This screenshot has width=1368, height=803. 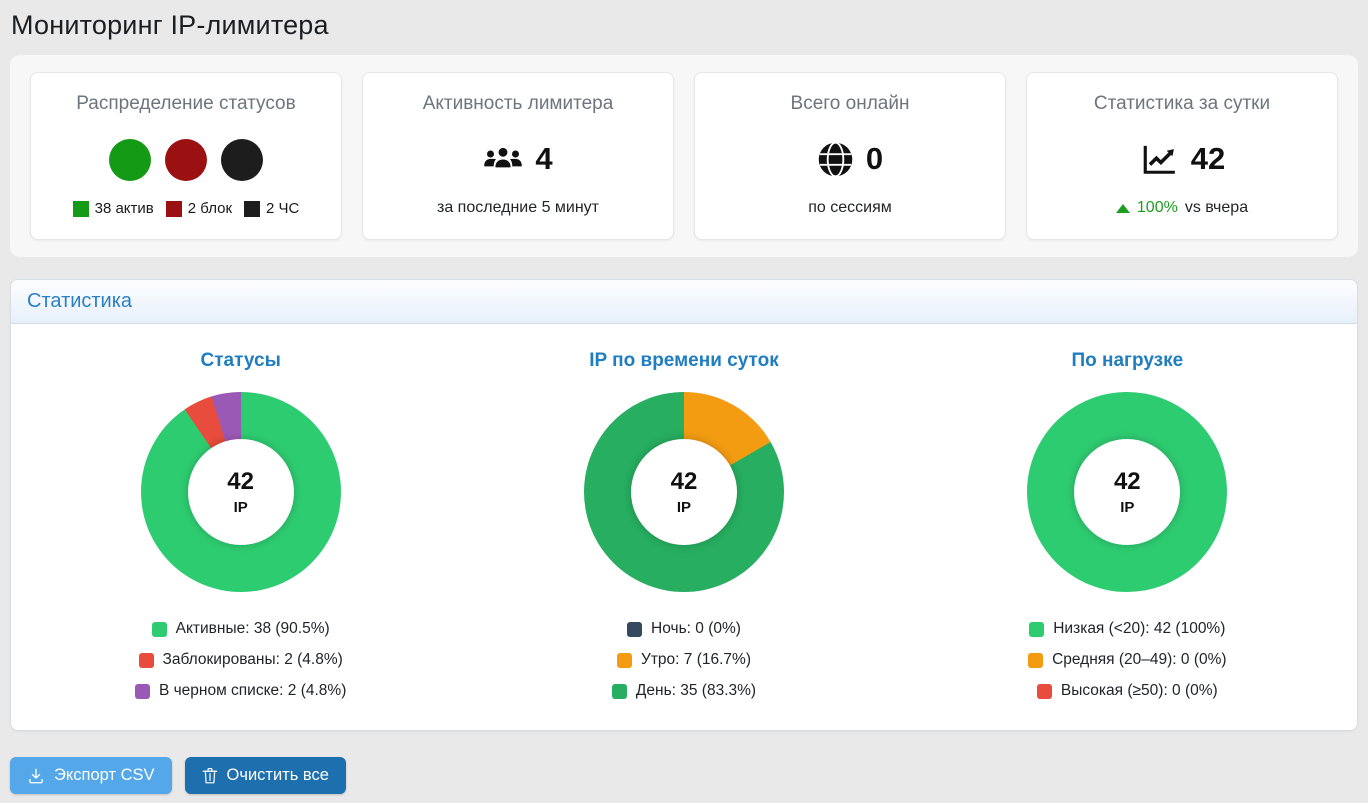 What do you see at coordinates (104, 775) in the screenshot?
I see `export-csv-label: Экспорт CSV` at bounding box center [104, 775].